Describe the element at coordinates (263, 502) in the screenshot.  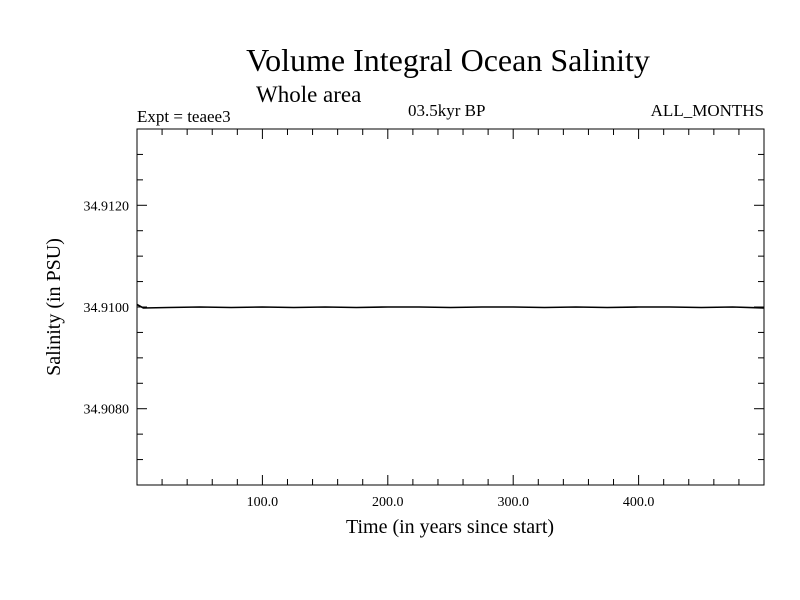
I see `x-tick-label: 100.0` at that location.